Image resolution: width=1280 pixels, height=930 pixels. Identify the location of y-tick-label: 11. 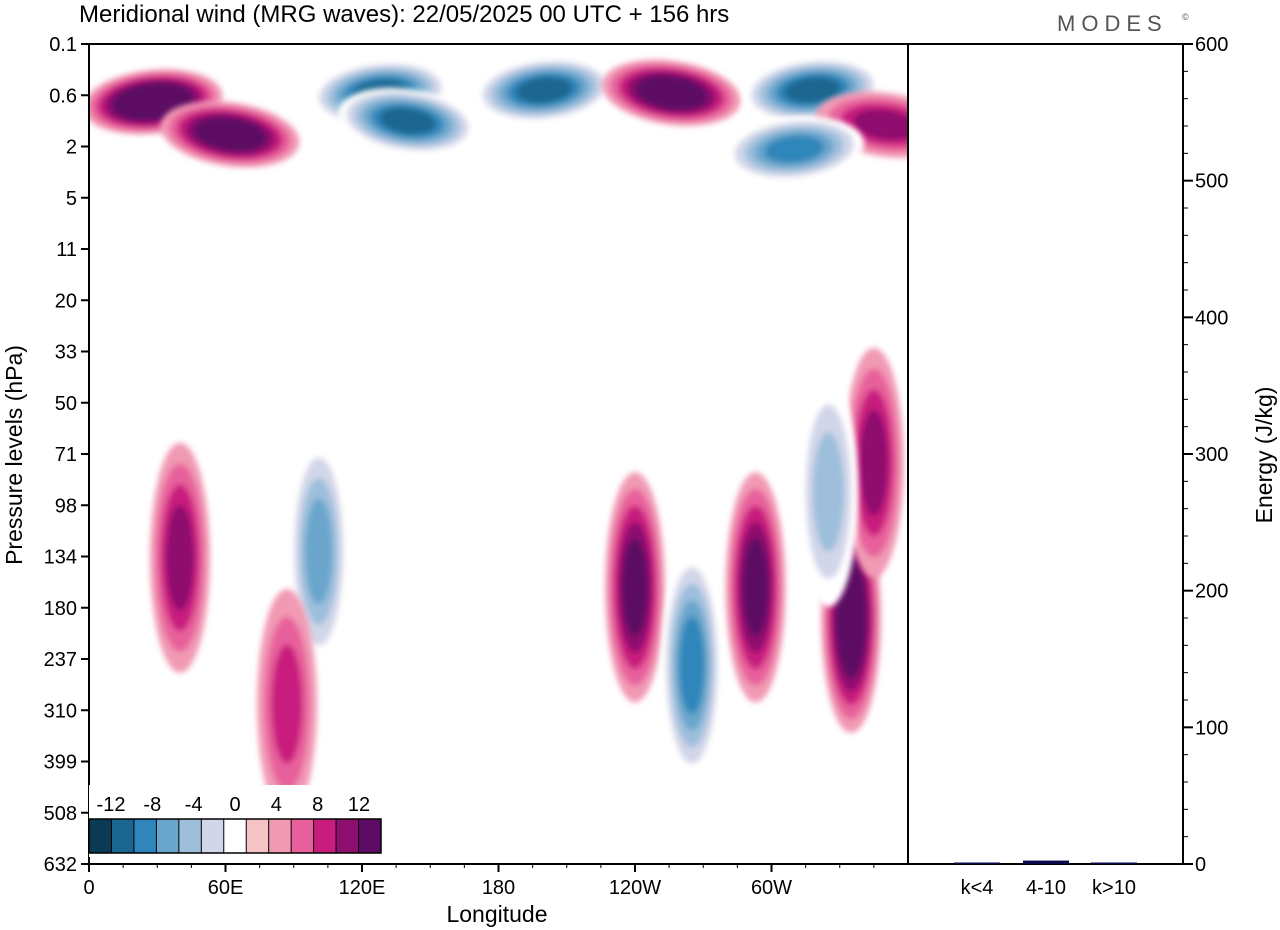
(66, 250).